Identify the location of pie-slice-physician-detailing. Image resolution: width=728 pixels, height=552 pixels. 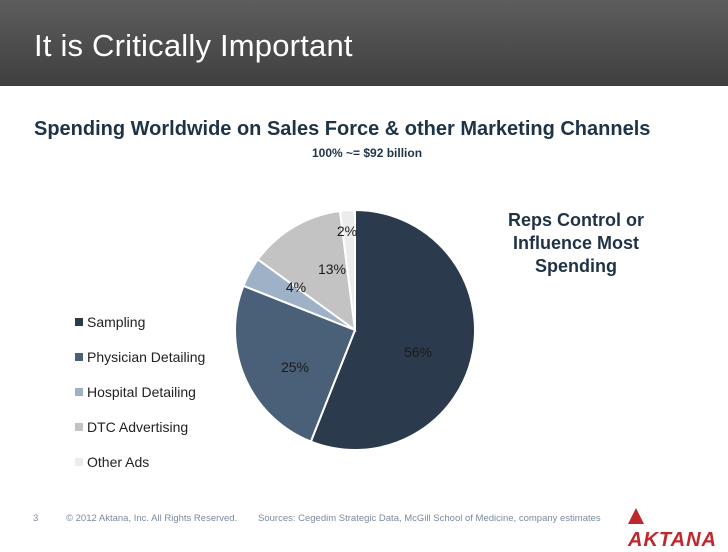
(295, 363).